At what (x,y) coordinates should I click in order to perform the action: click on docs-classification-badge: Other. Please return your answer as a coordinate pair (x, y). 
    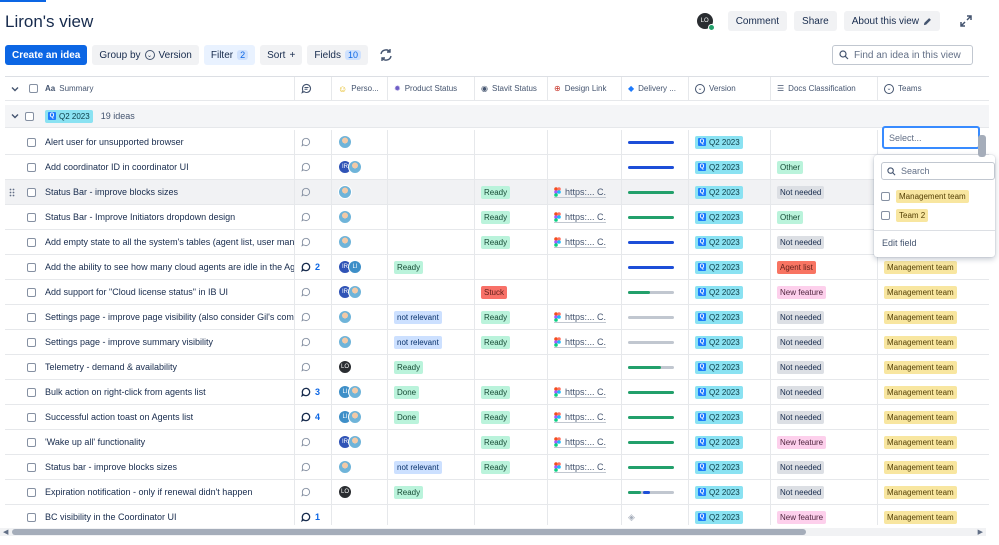
    Looking at the image, I should click on (790, 217).